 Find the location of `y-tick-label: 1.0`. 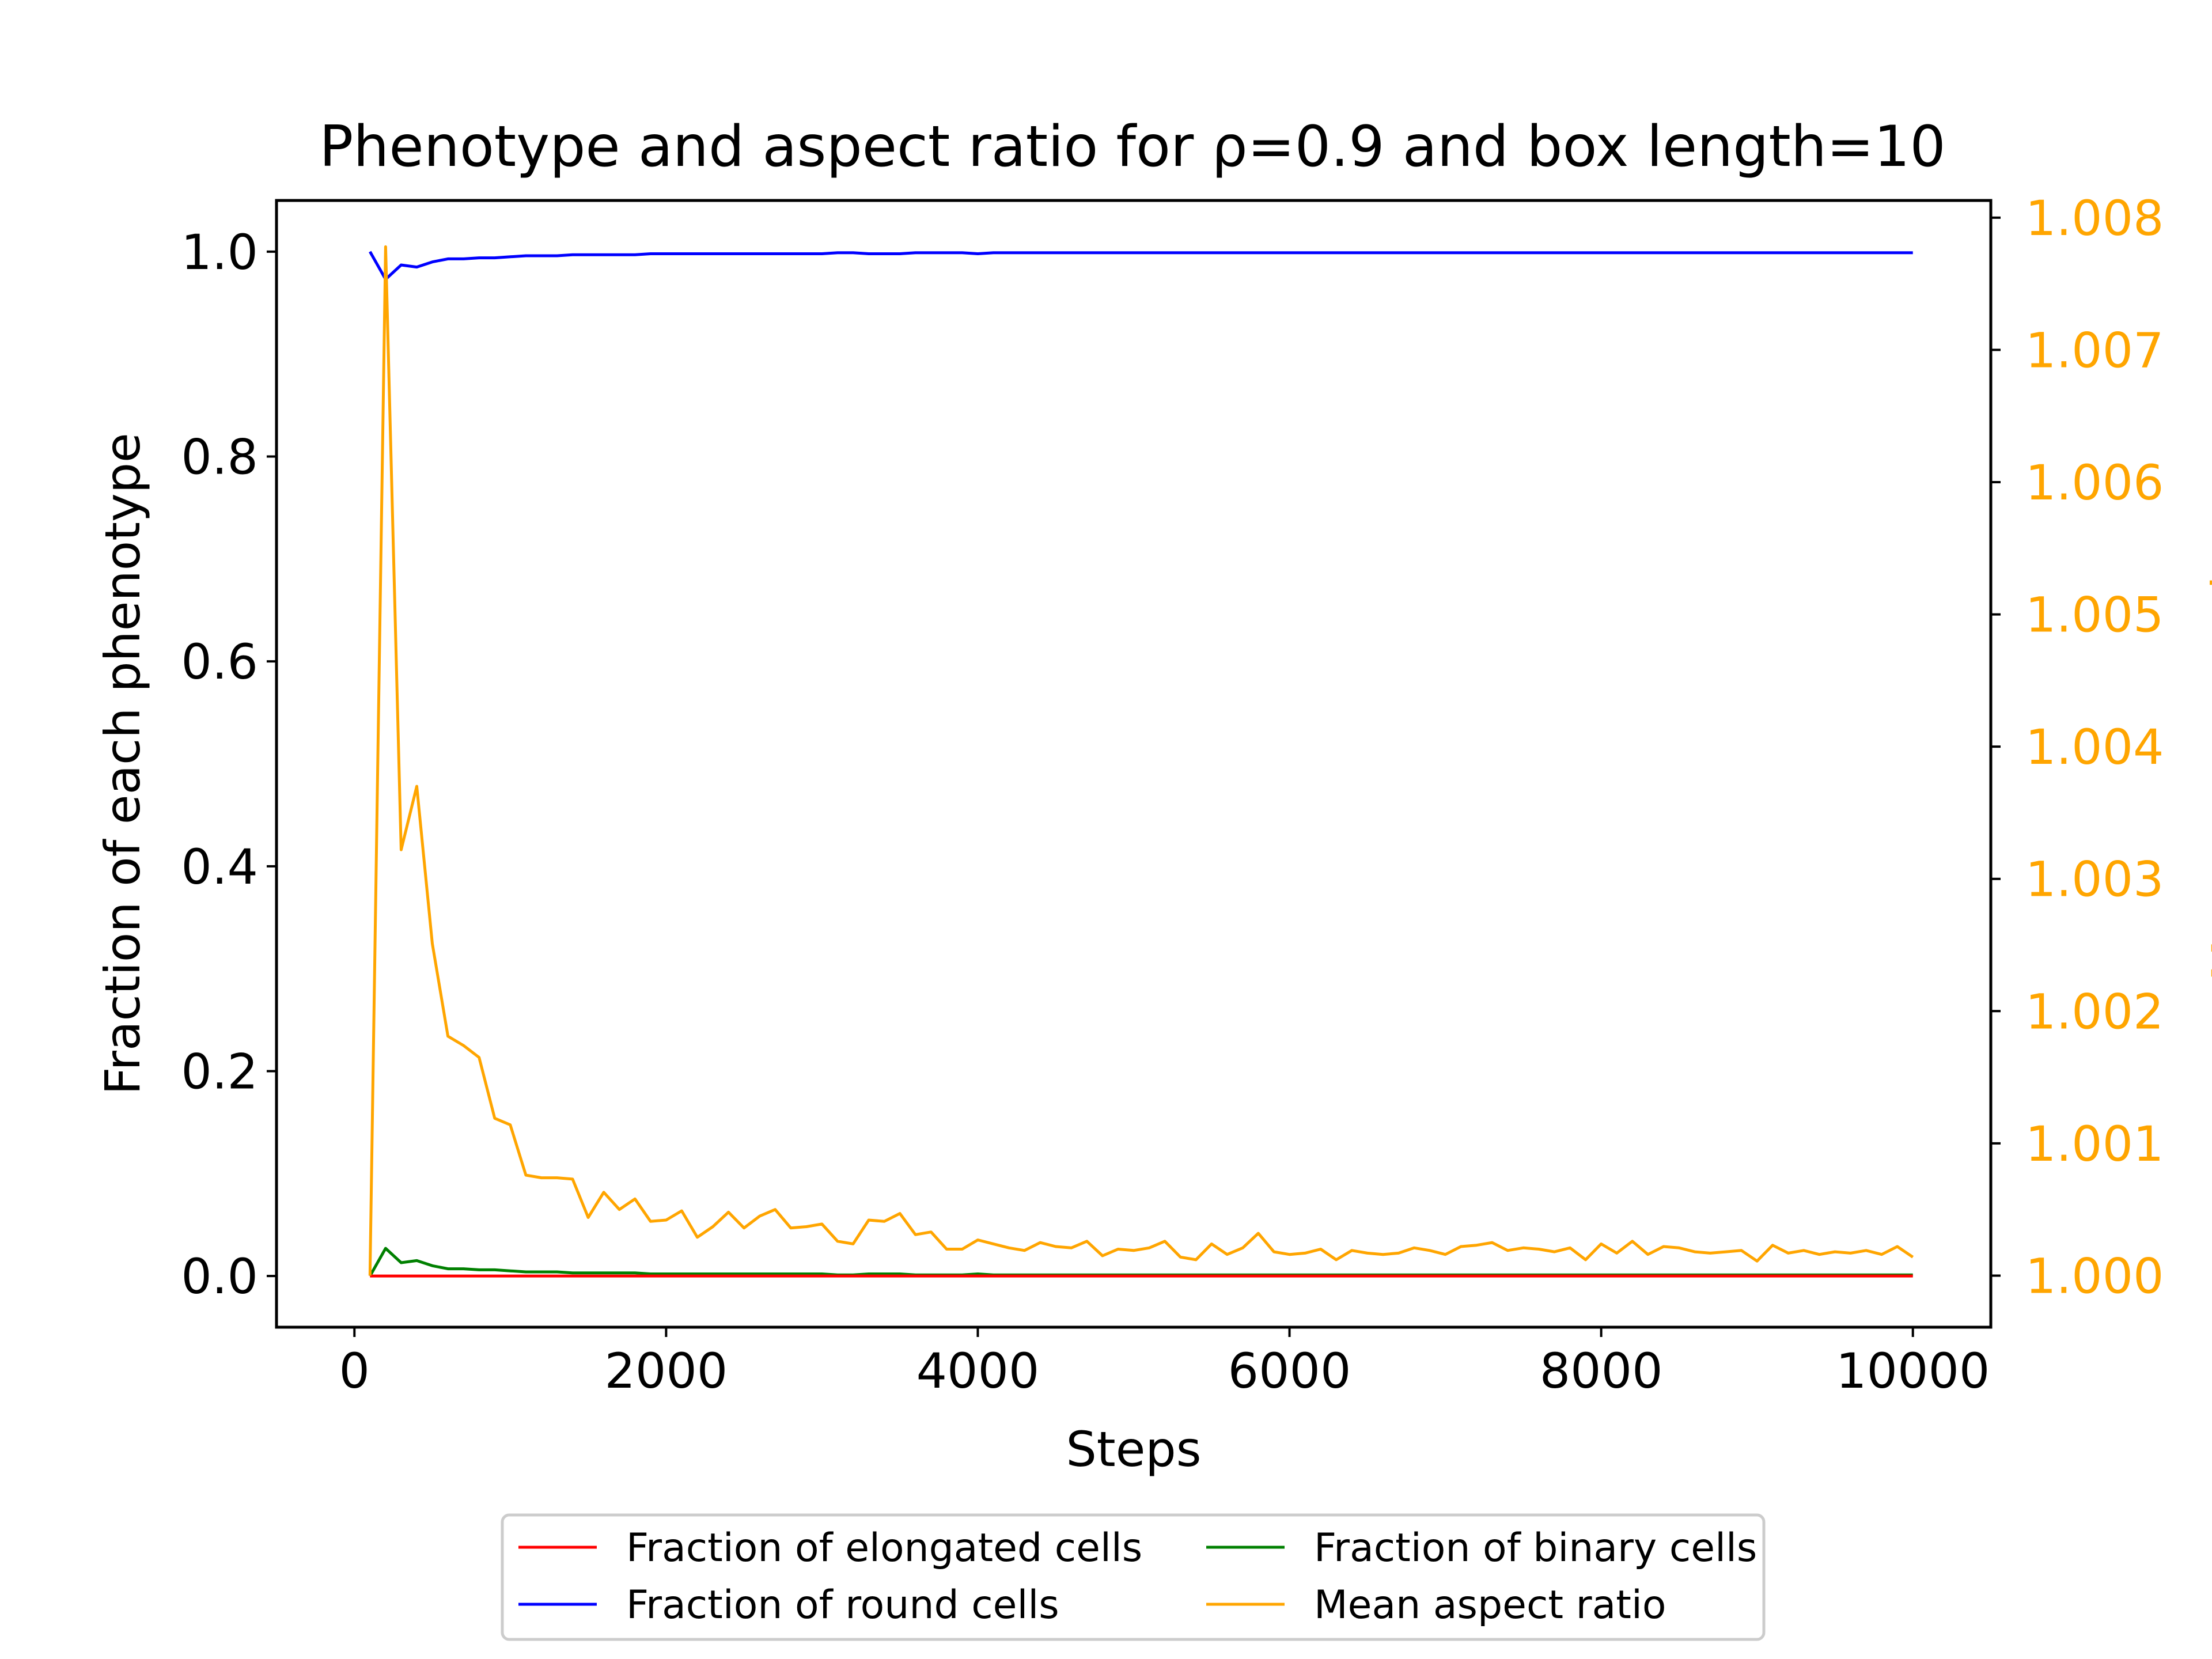

y-tick-label: 1.0 is located at coordinates (219, 252).